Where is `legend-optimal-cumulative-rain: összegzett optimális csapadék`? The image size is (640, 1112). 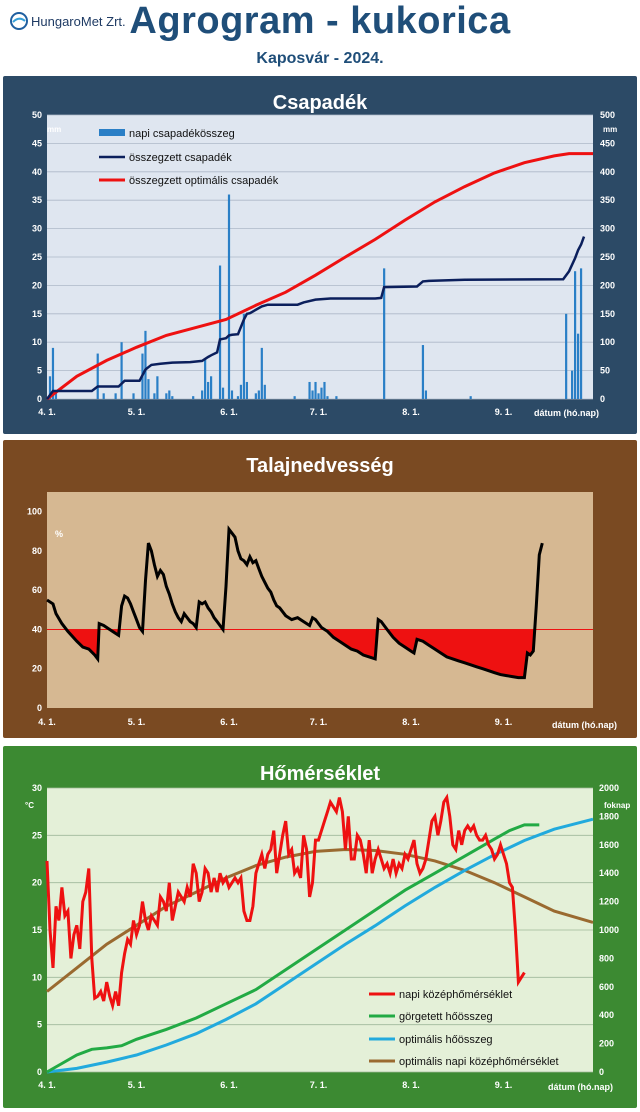 legend-optimal-cumulative-rain: összegzett optimális csapadék is located at coordinates (204, 181).